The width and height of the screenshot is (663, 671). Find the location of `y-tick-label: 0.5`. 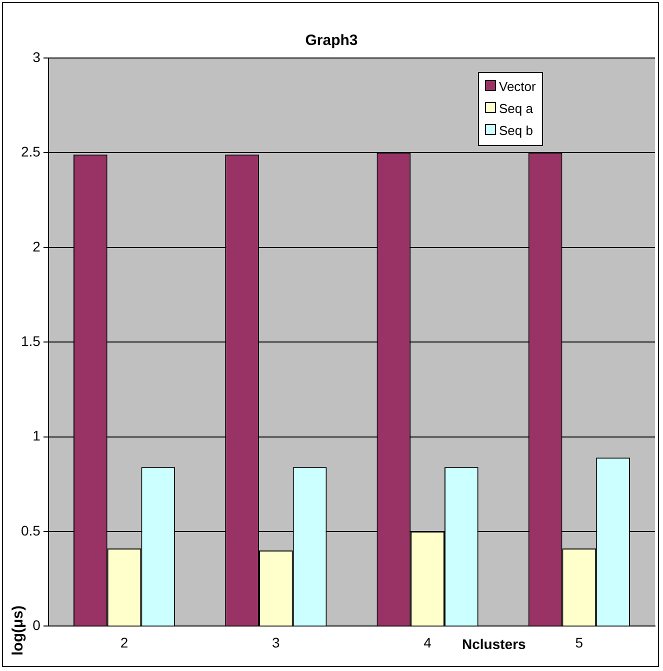

y-tick-label: 0.5 is located at coordinates (30, 530).